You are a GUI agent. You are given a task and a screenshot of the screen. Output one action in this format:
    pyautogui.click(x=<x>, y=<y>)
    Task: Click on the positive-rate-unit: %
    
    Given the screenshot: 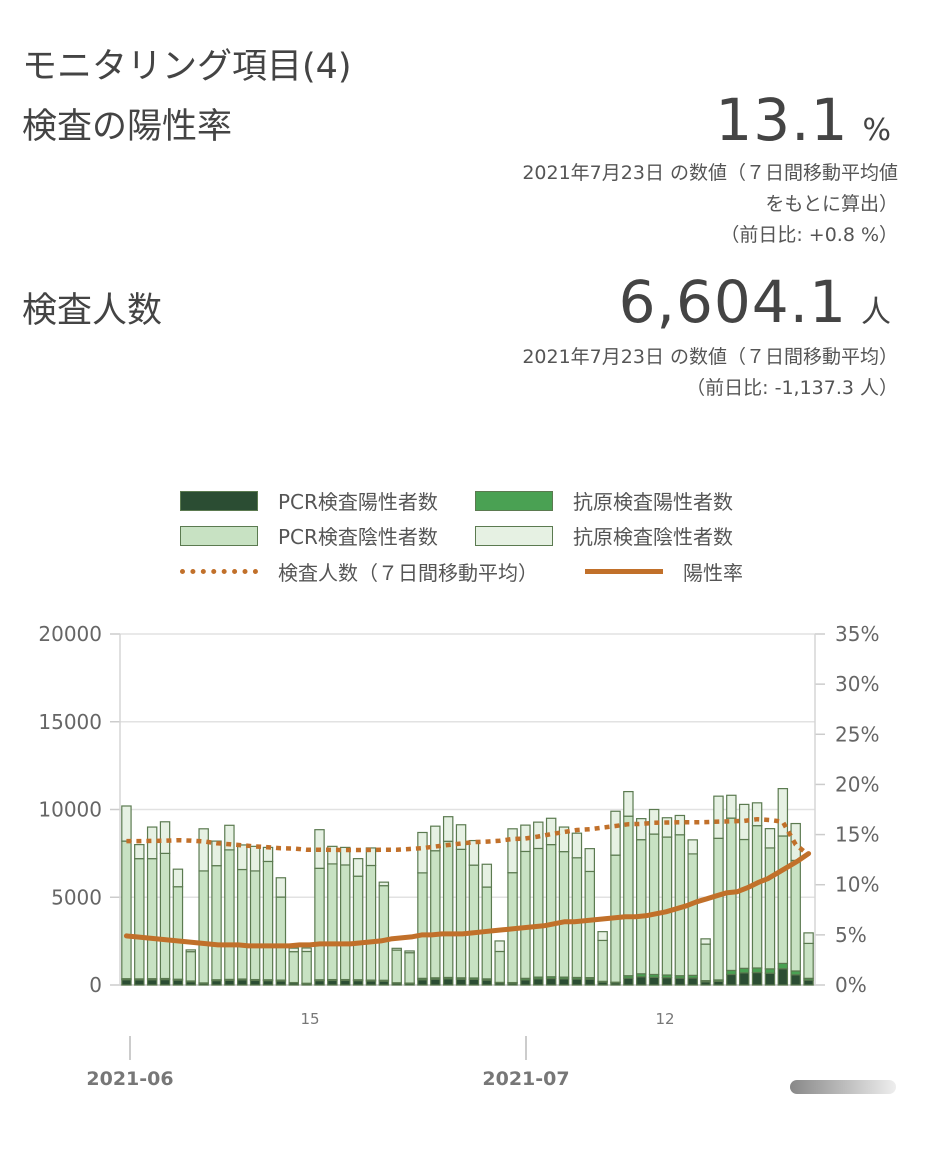 What is the action you would take?
    pyautogui.click(x=877, y=130)
    